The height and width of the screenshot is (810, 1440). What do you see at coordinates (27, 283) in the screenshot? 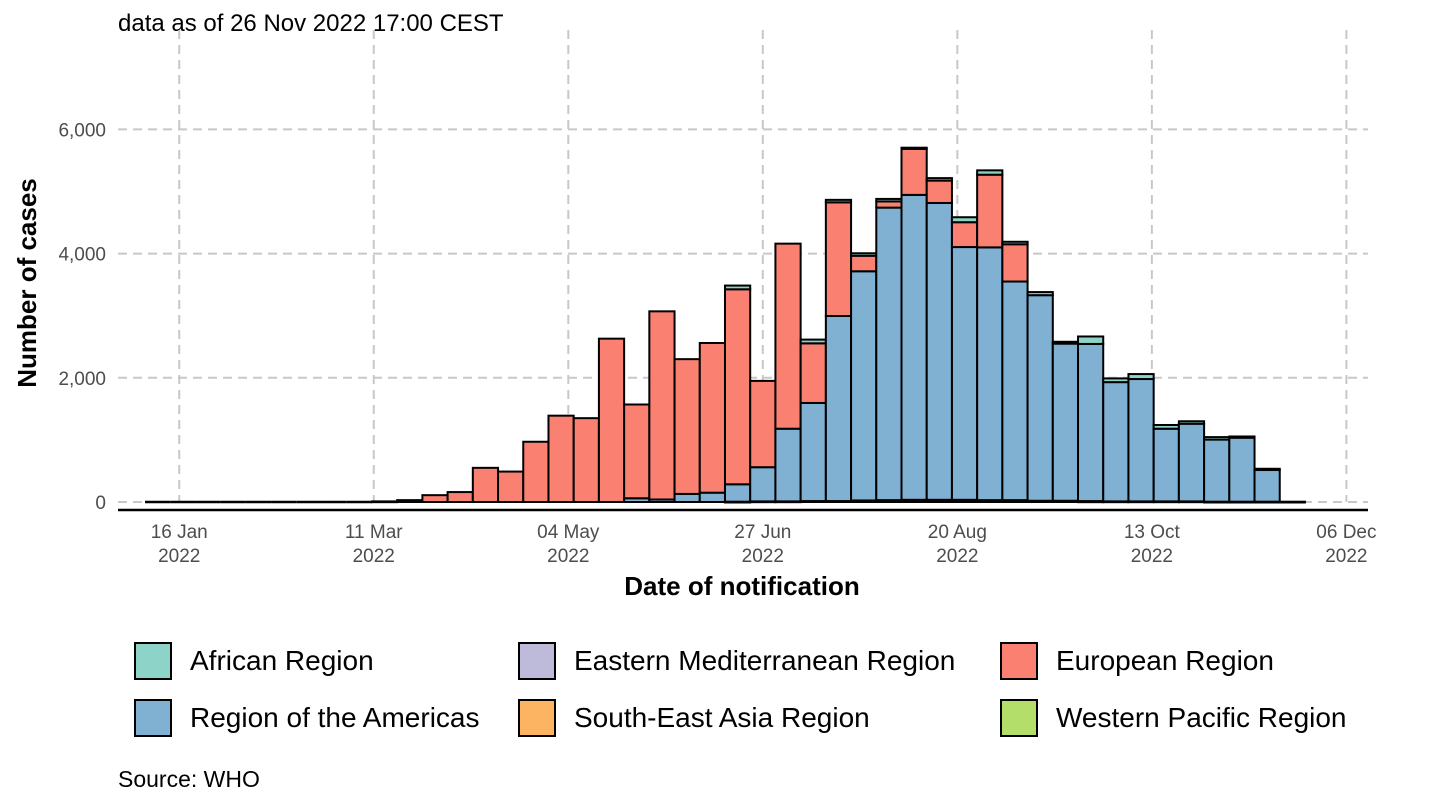
I see `y-axis-title: Number of cases` at bounding box center [27, 283].